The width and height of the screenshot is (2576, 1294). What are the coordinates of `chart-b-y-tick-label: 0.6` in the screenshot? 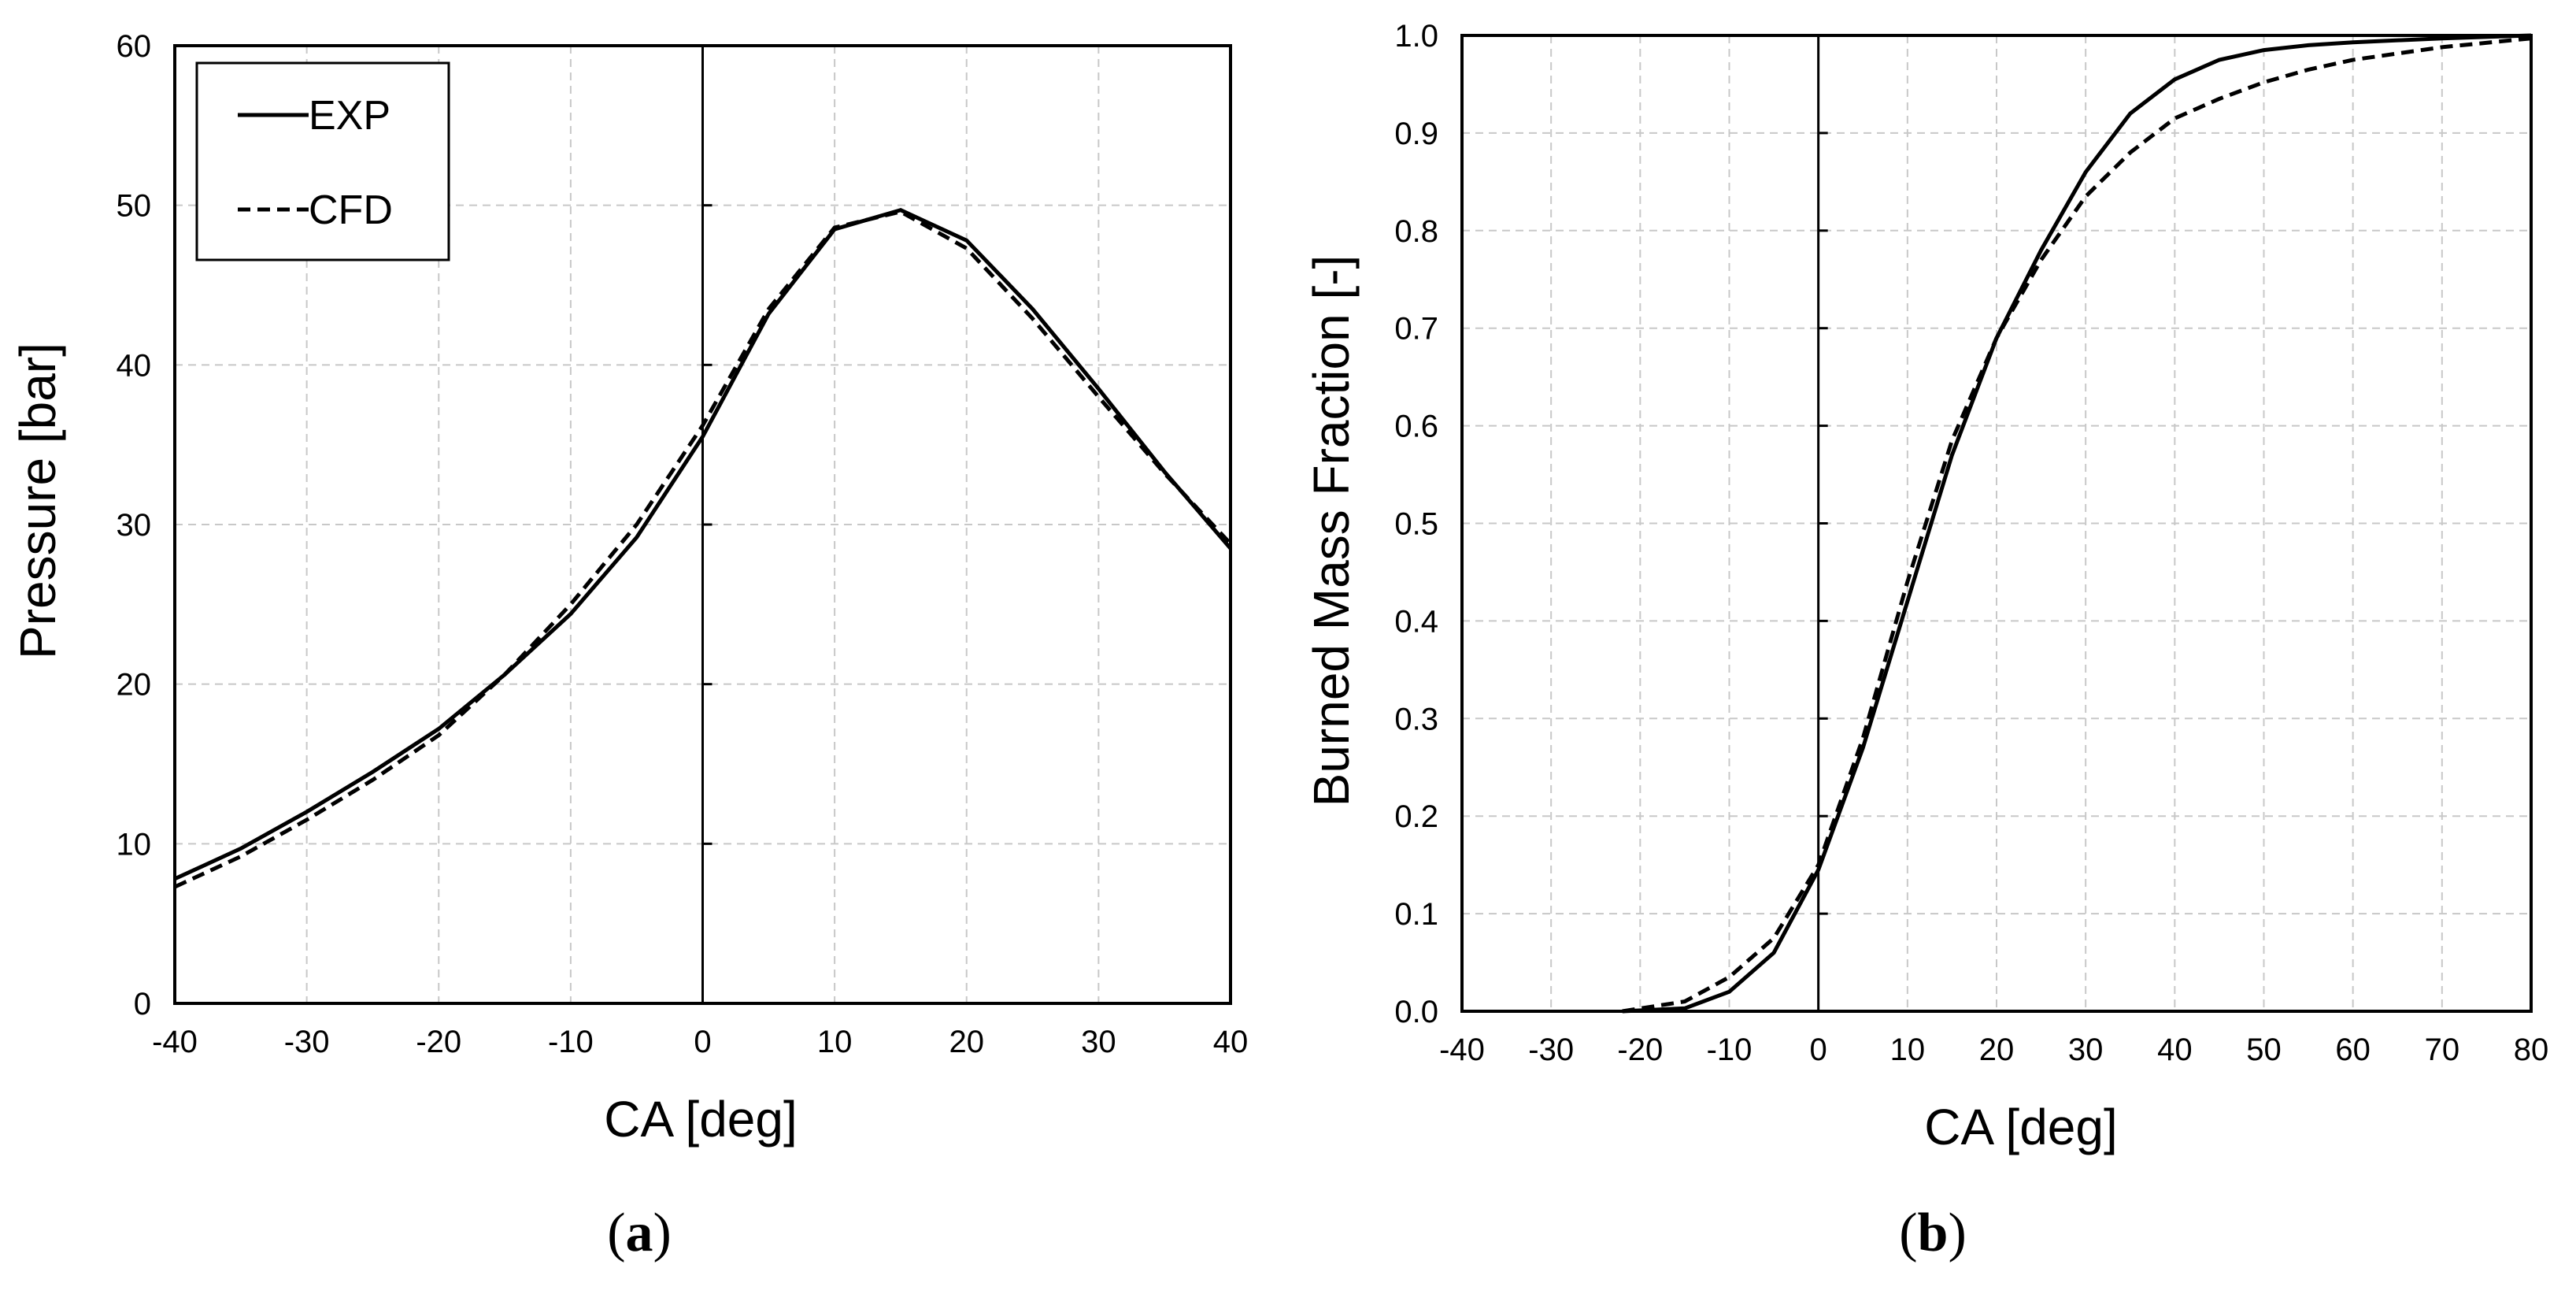 It's located at (1416, 427).